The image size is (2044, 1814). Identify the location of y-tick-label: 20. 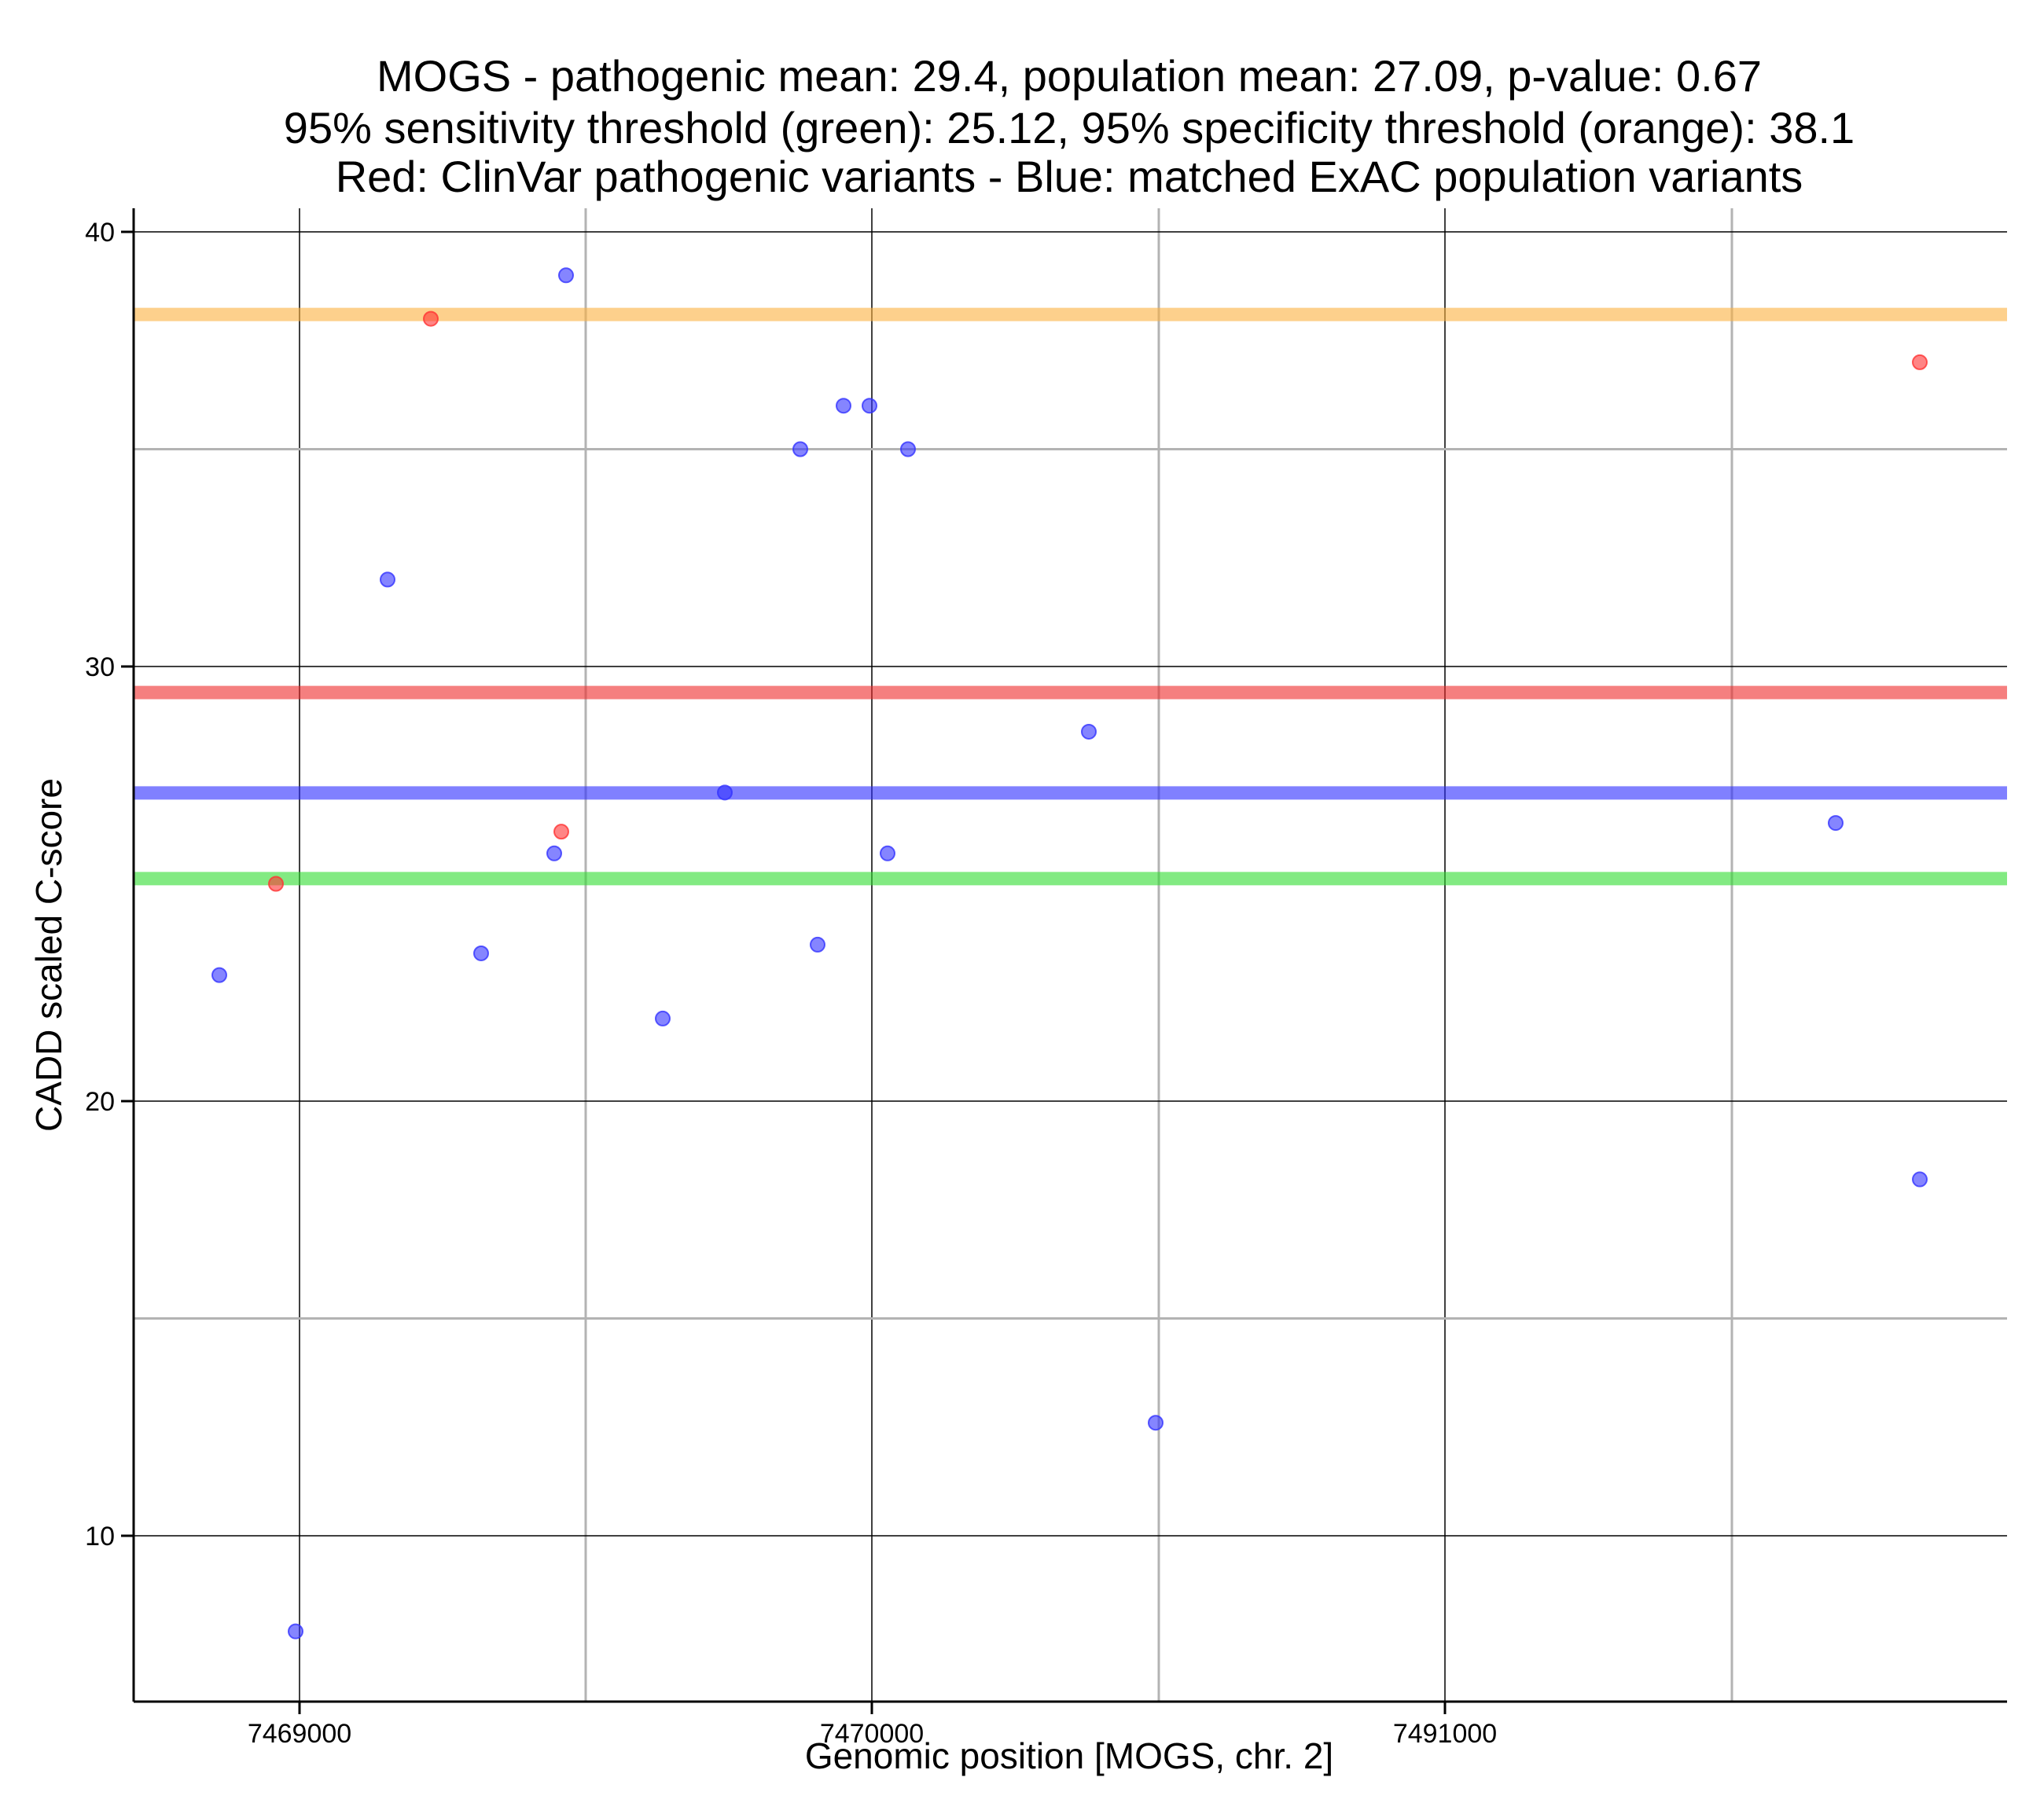
(100, 1102).